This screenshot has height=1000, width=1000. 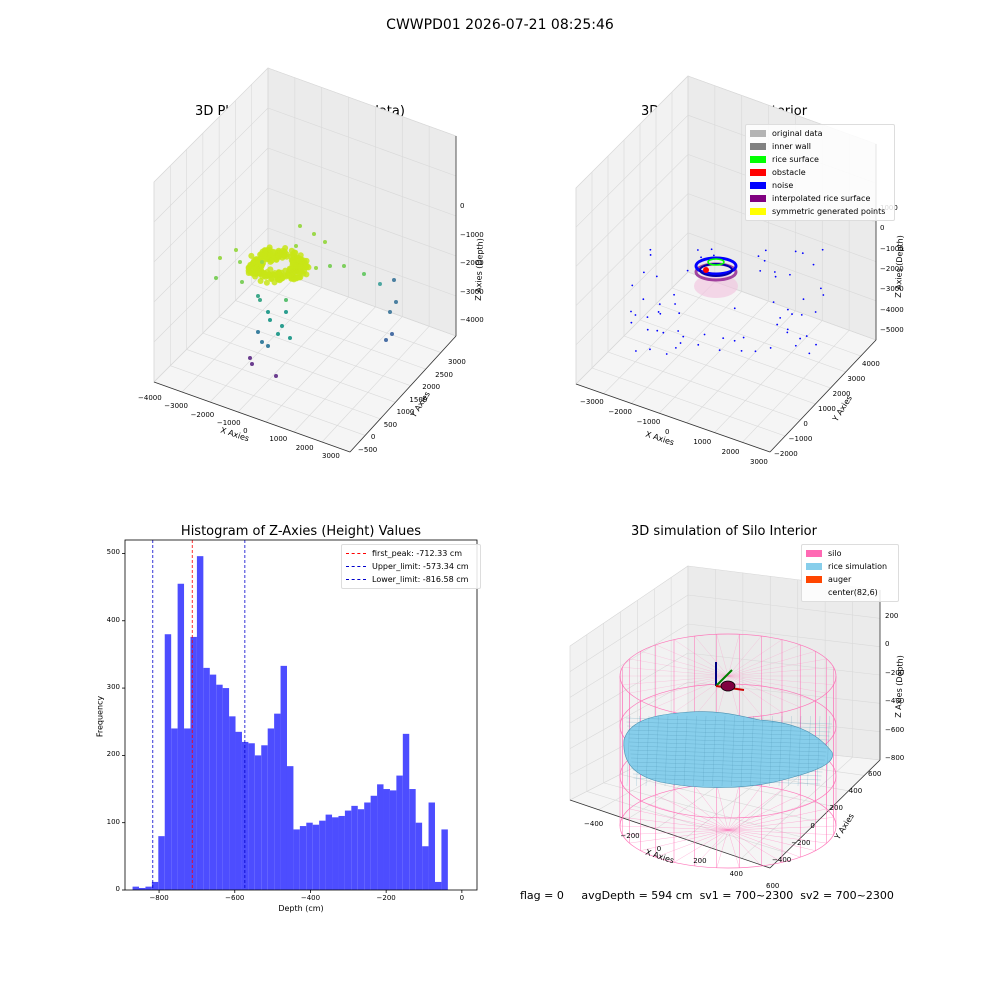 I want to click on auger-head, so click(x=728, y=686).